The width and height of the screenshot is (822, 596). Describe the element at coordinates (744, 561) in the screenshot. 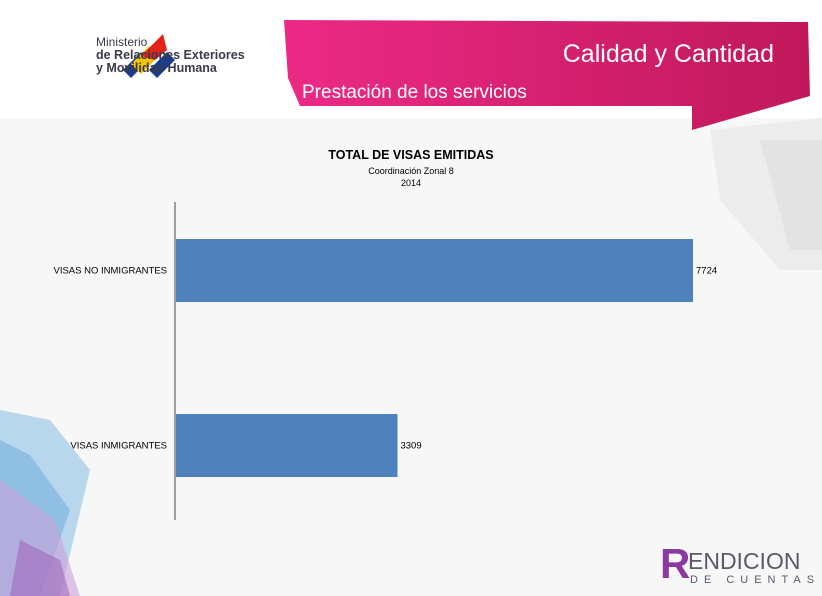

I see `rendicion-logo-top: ENDICION` at that location.